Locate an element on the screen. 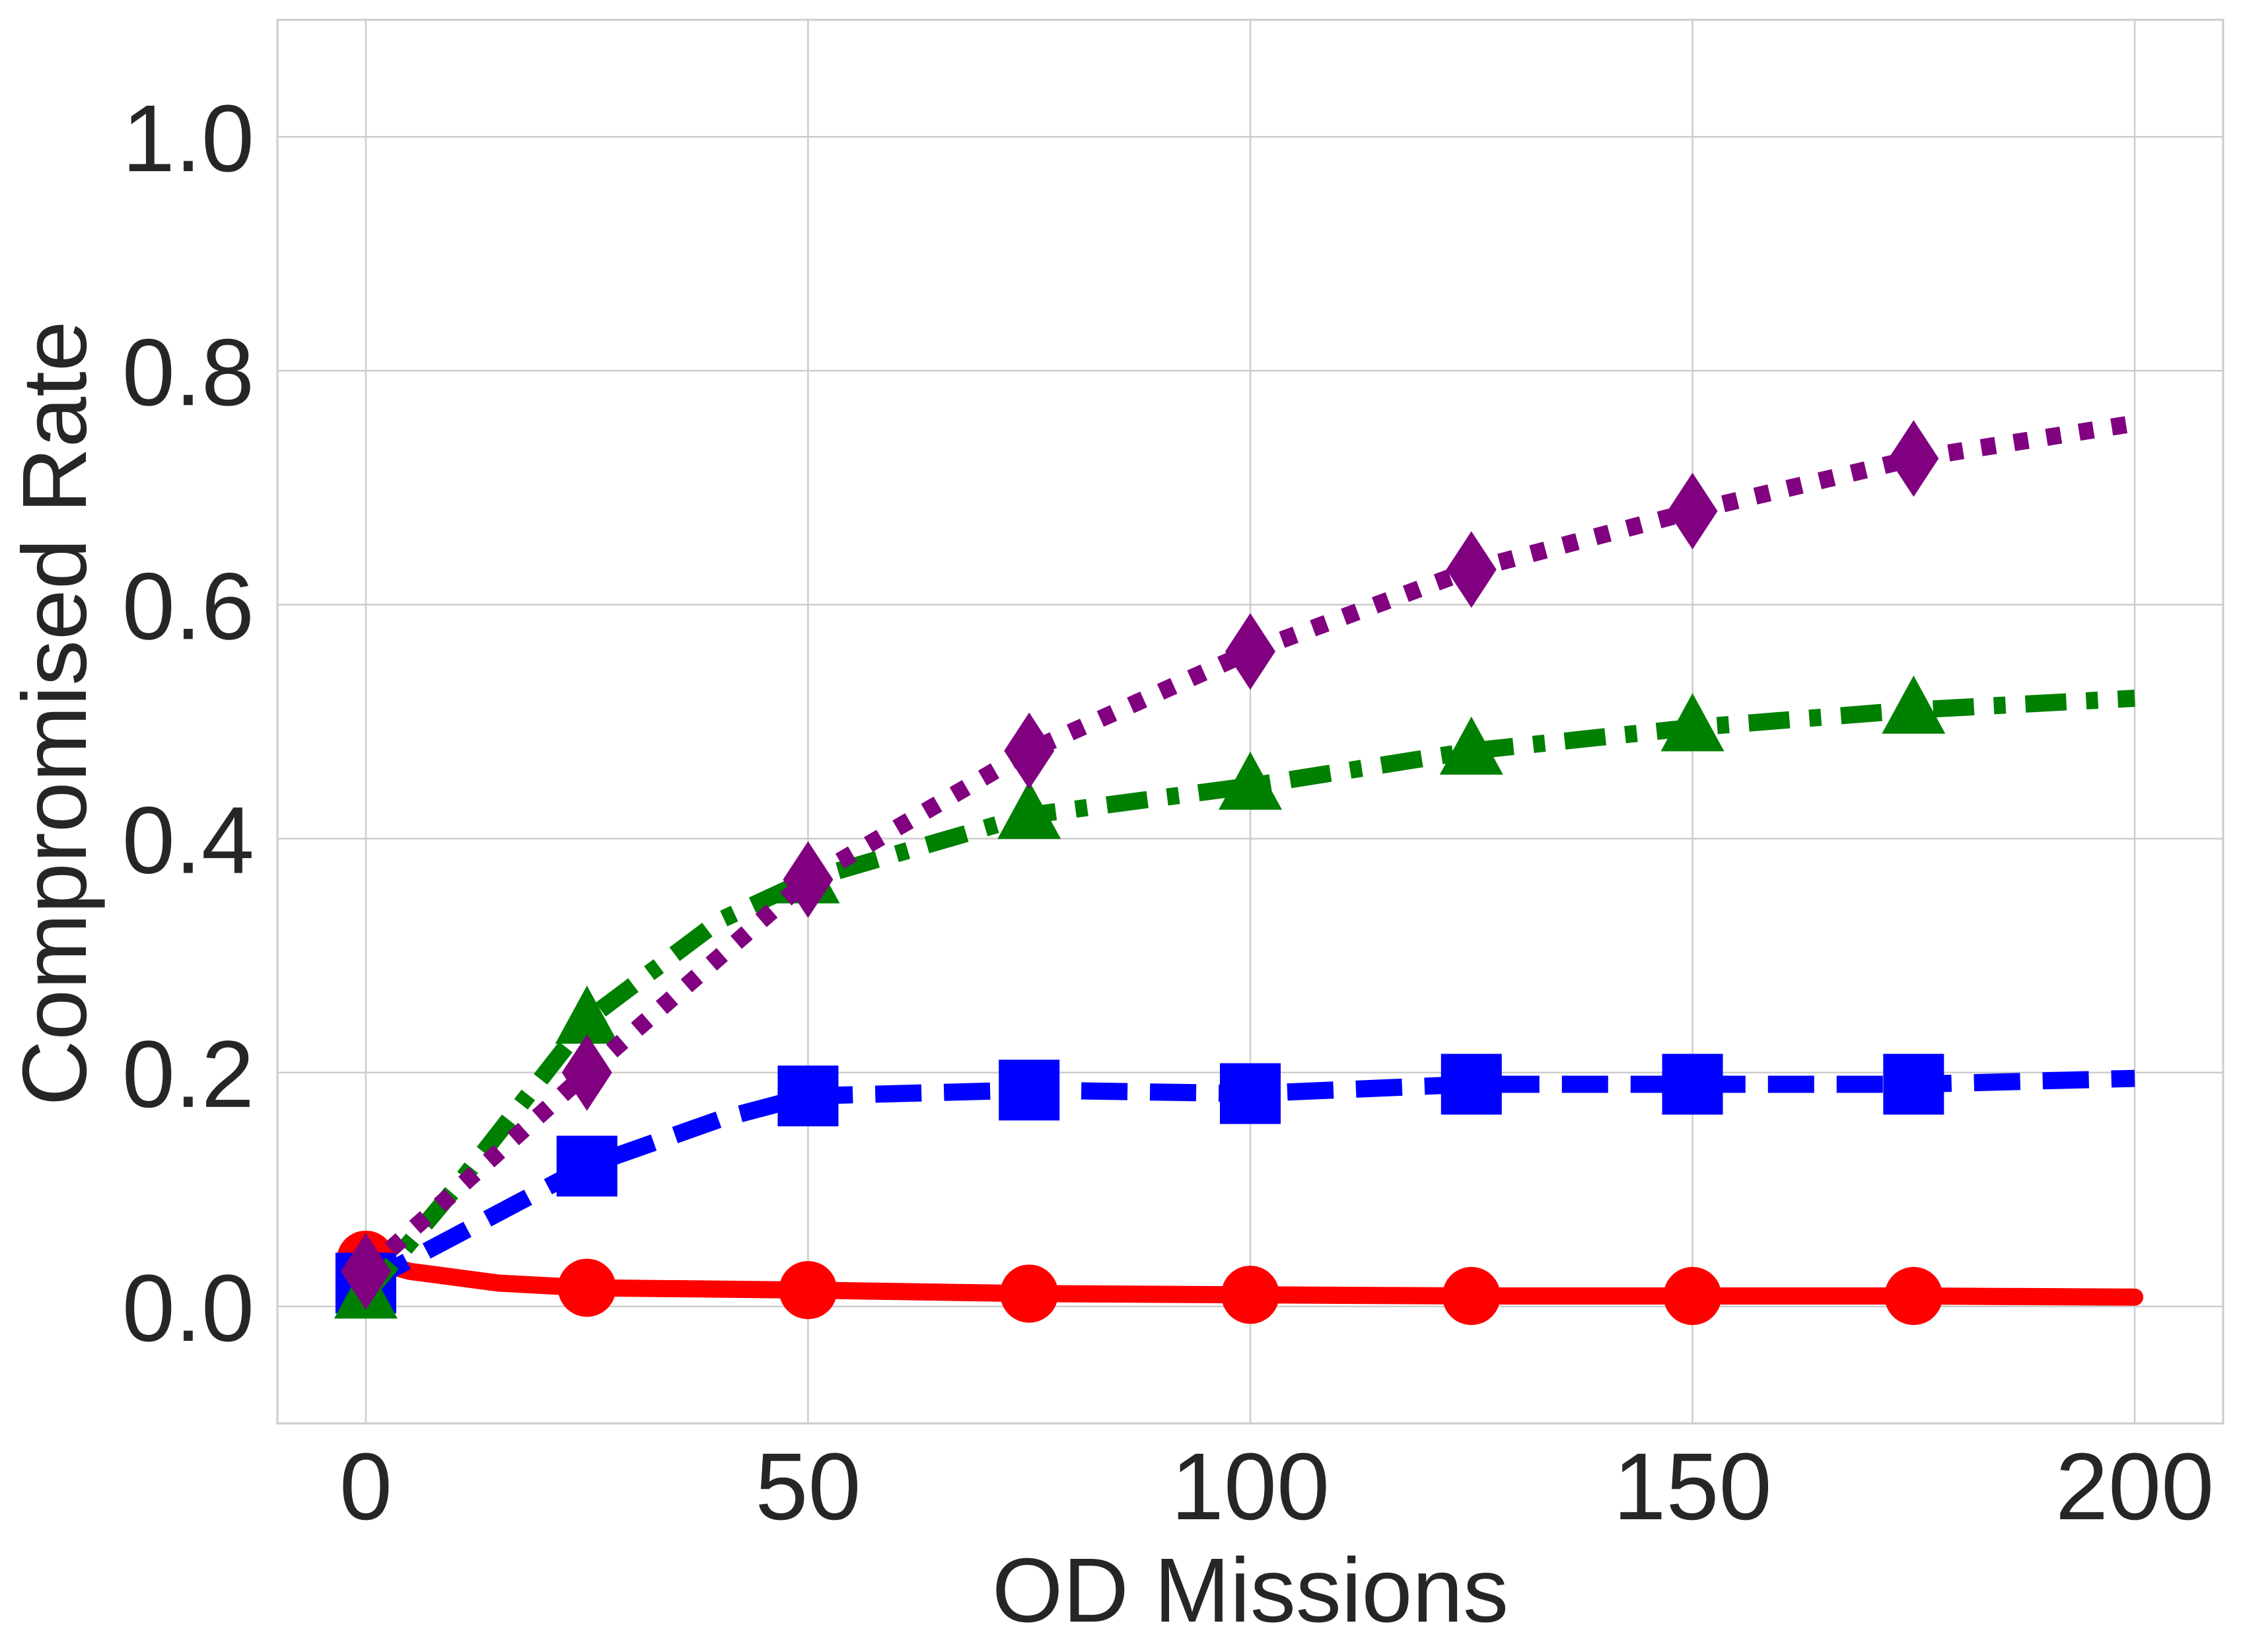 The width and height of the screenshot is (2241, 1652). y-tick-label: 0.4 is located at coordinates (188, 840).